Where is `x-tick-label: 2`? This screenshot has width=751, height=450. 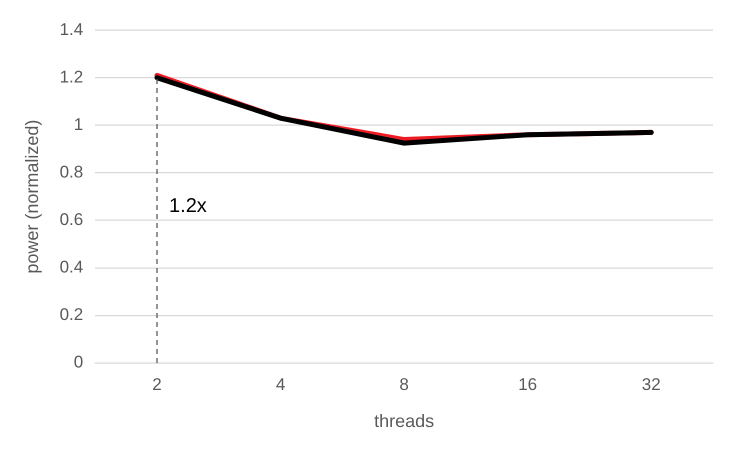
x-tick-label: 2 is located at coordinates (157, 384).